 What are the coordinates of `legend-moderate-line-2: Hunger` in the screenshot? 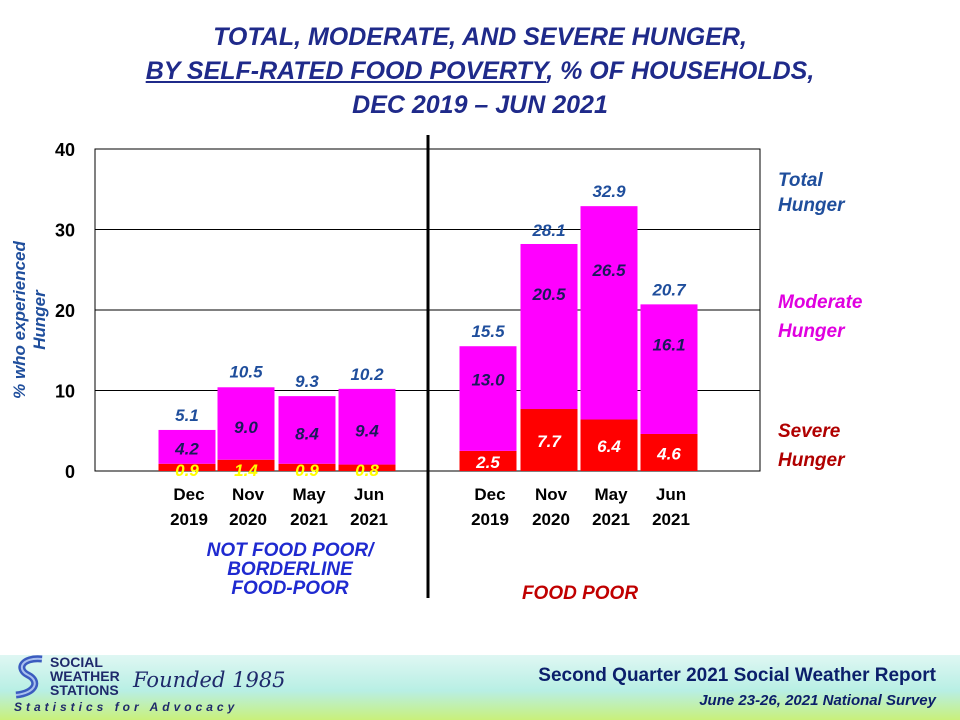 It's located at (811, 331).